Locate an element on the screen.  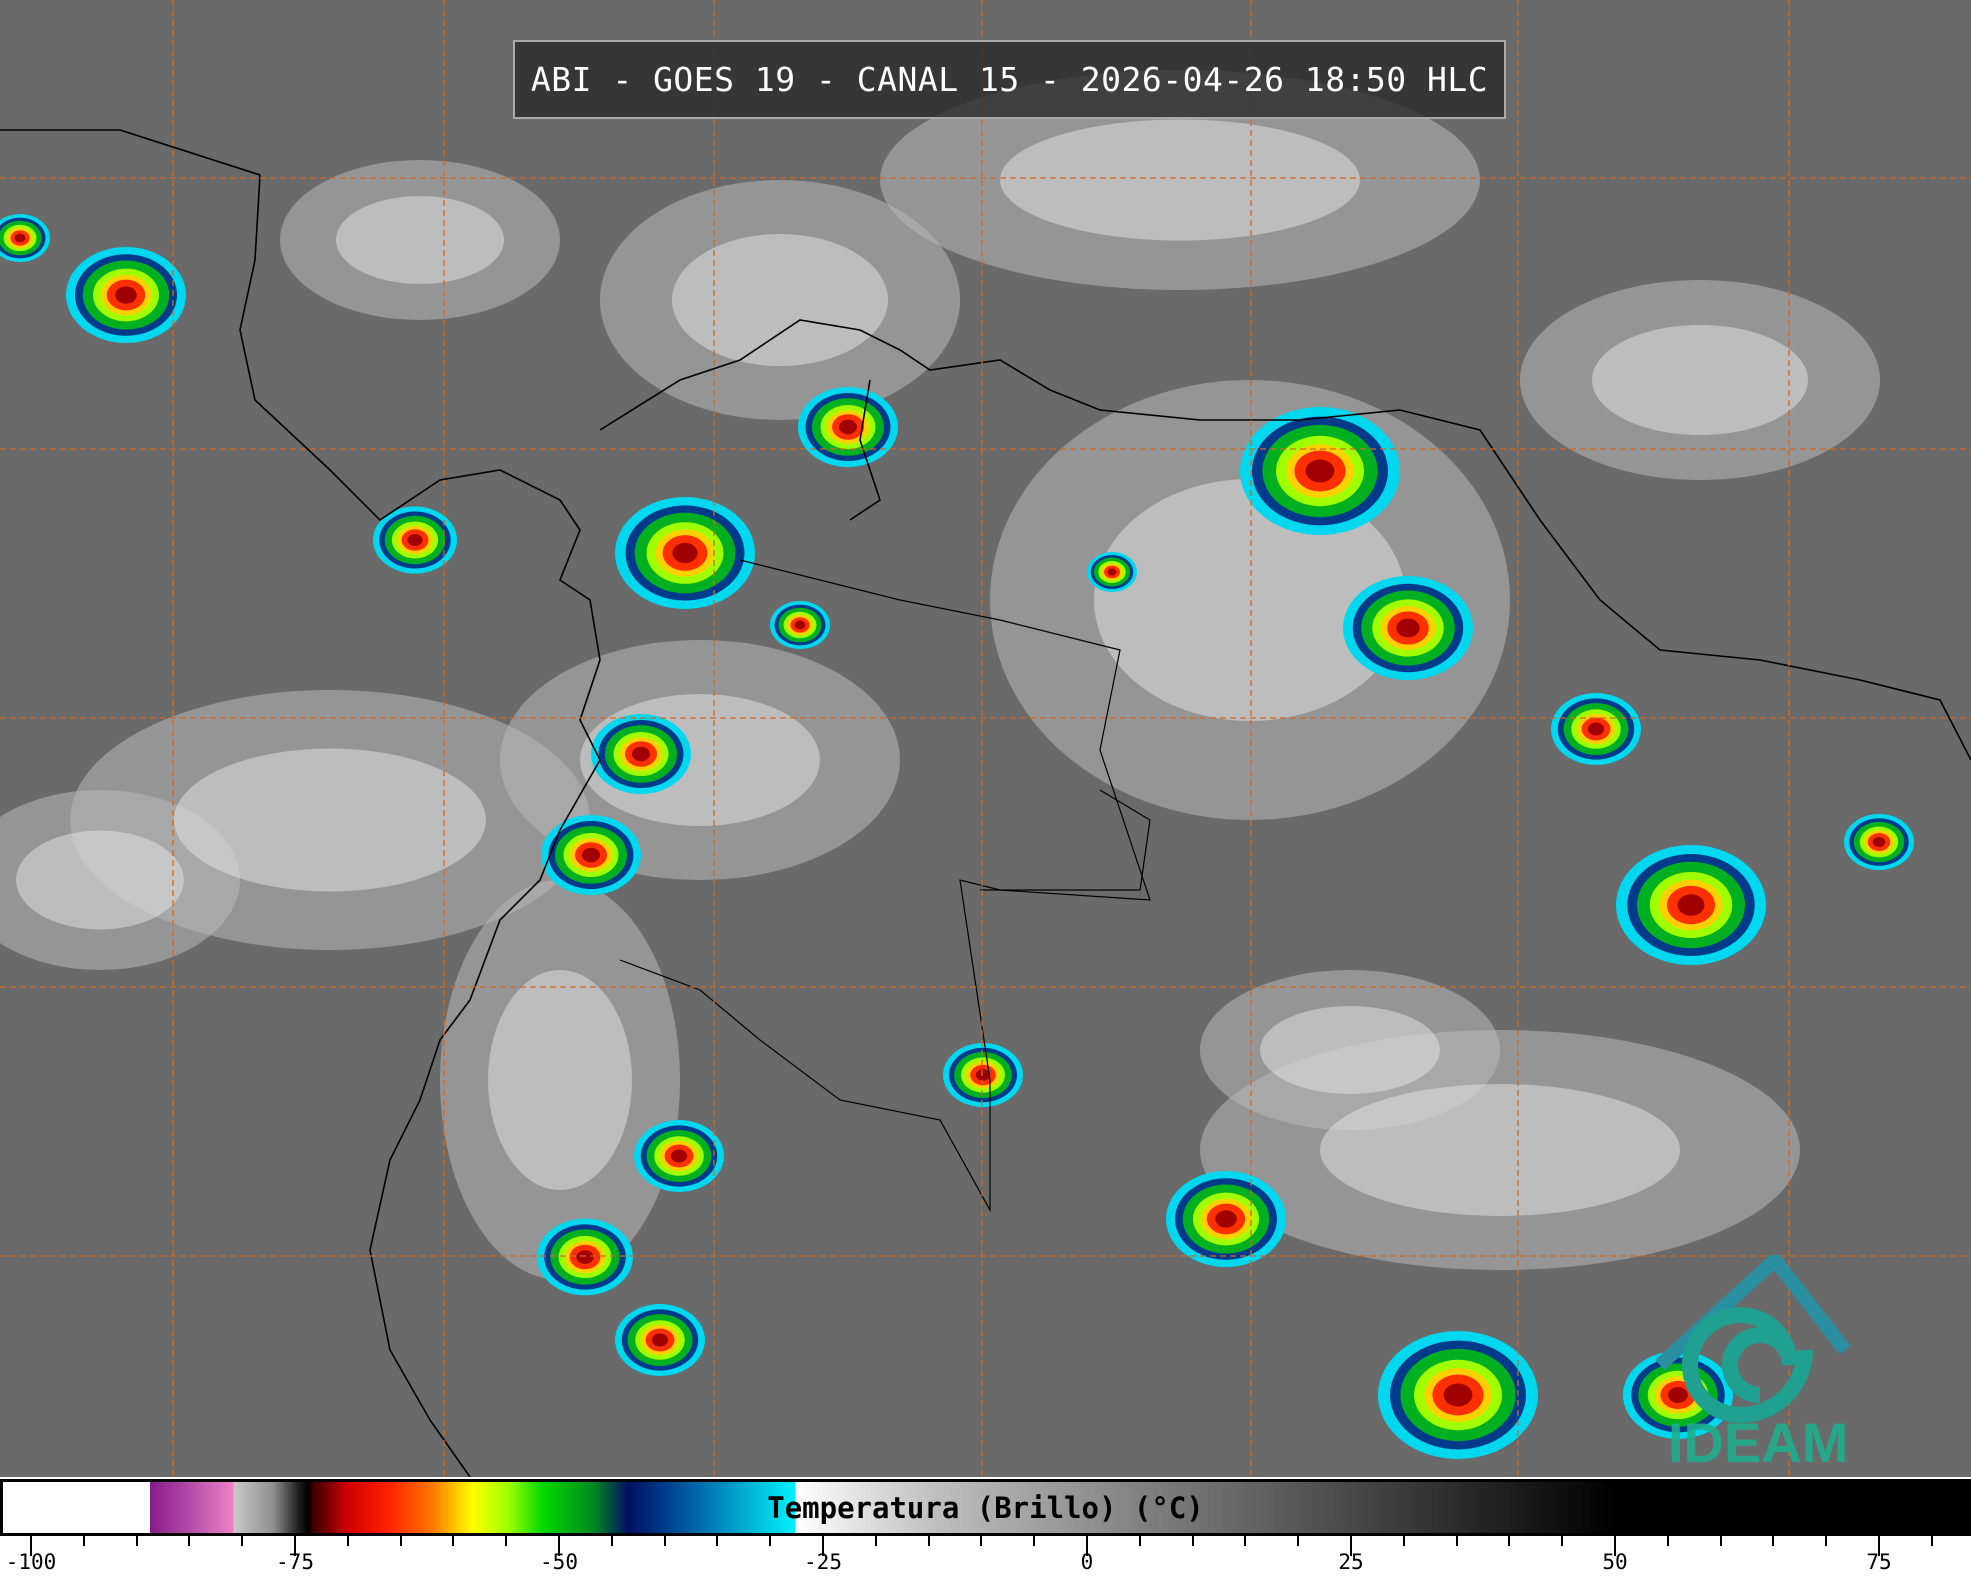
ideam-logo-icon is located at coordinates (1753, 1339).